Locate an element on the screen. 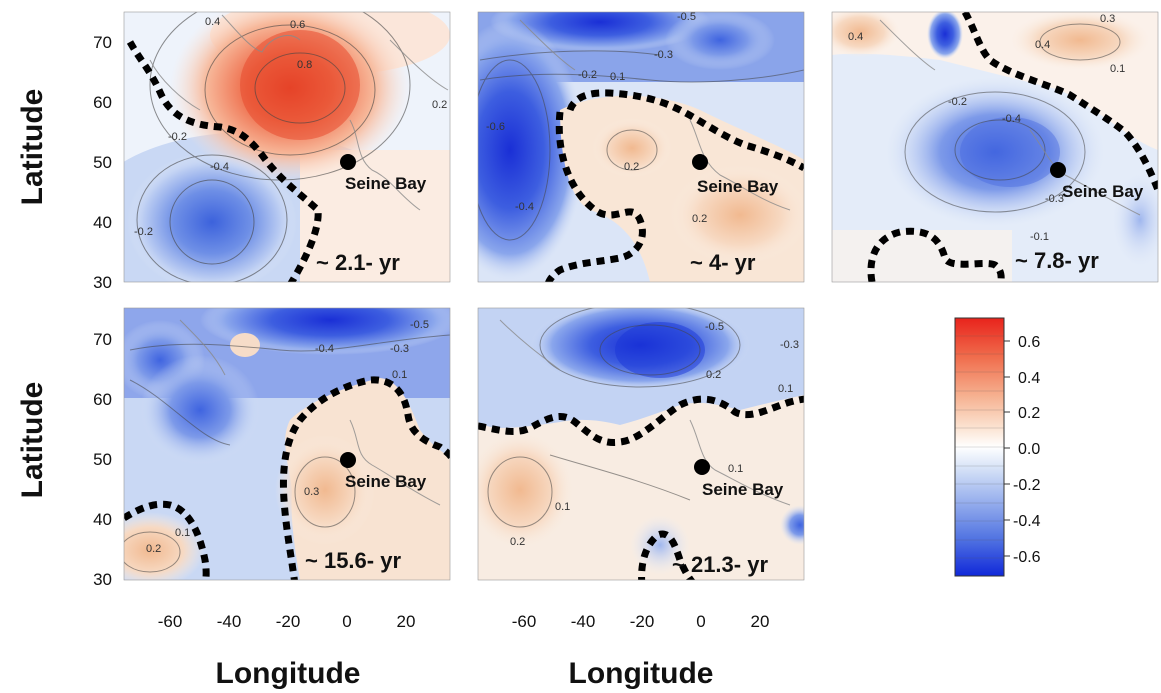  colorbar: 0.6 0.4 0.2 0.0 -0.2 -0.4 -0.6 is located at coordinates (997, 447).